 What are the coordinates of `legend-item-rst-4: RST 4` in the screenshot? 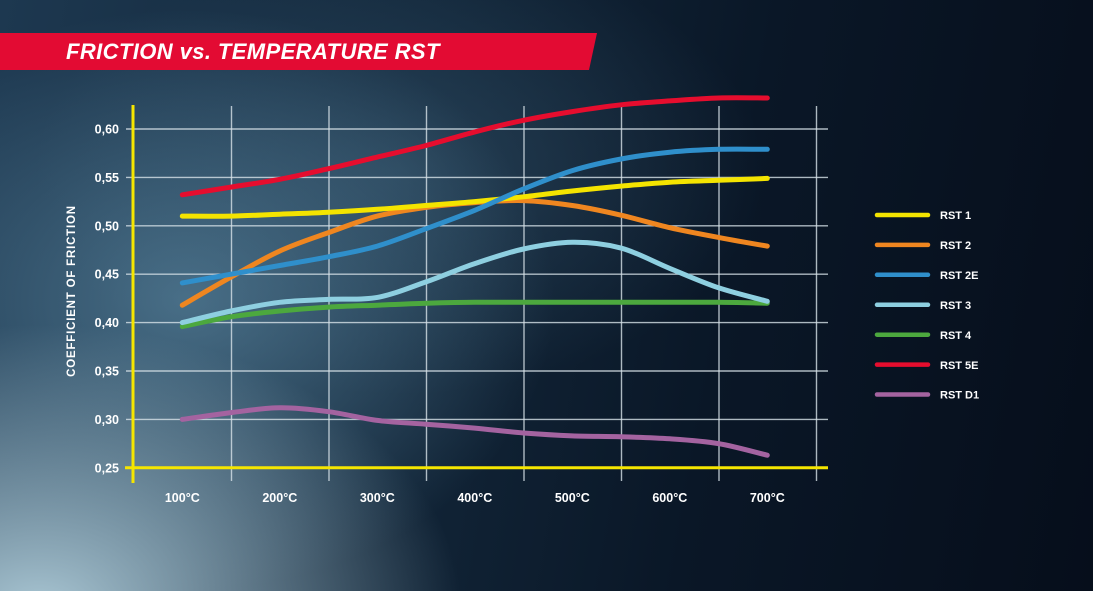 It's located at (923, 336).